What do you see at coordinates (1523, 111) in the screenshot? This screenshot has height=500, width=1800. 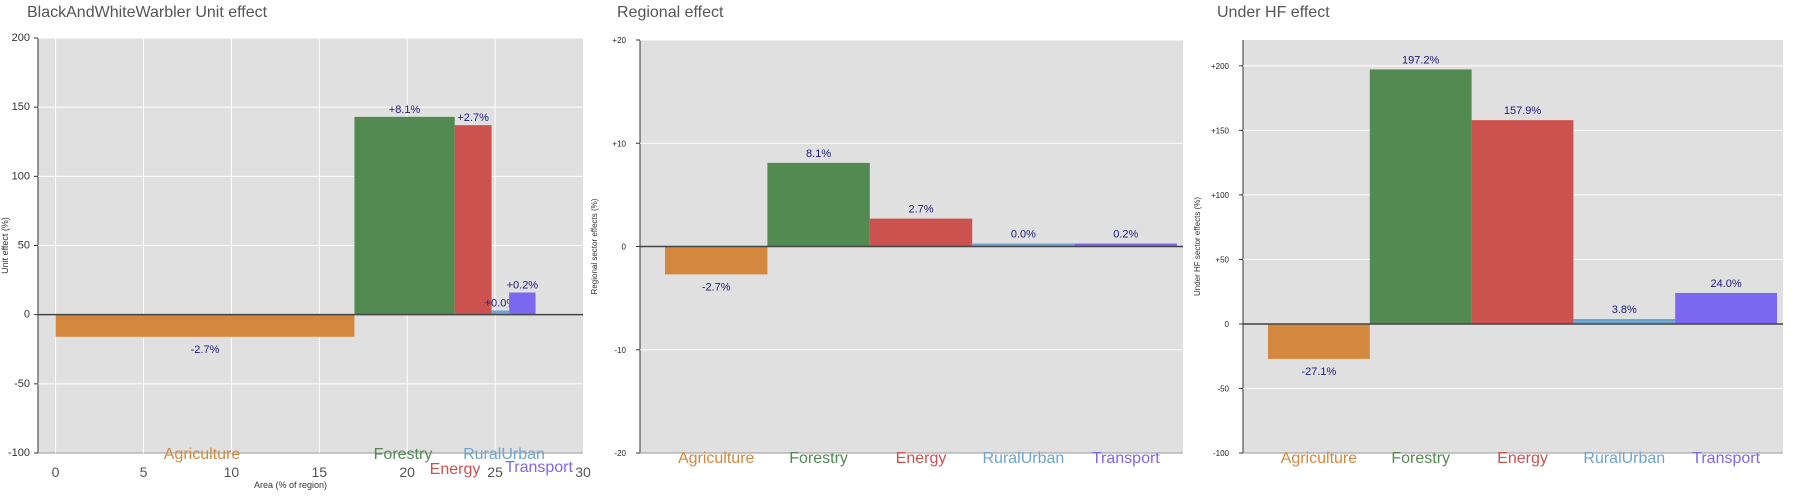 I see `value-label: 157.9%` at bounding box center [1523, 111].